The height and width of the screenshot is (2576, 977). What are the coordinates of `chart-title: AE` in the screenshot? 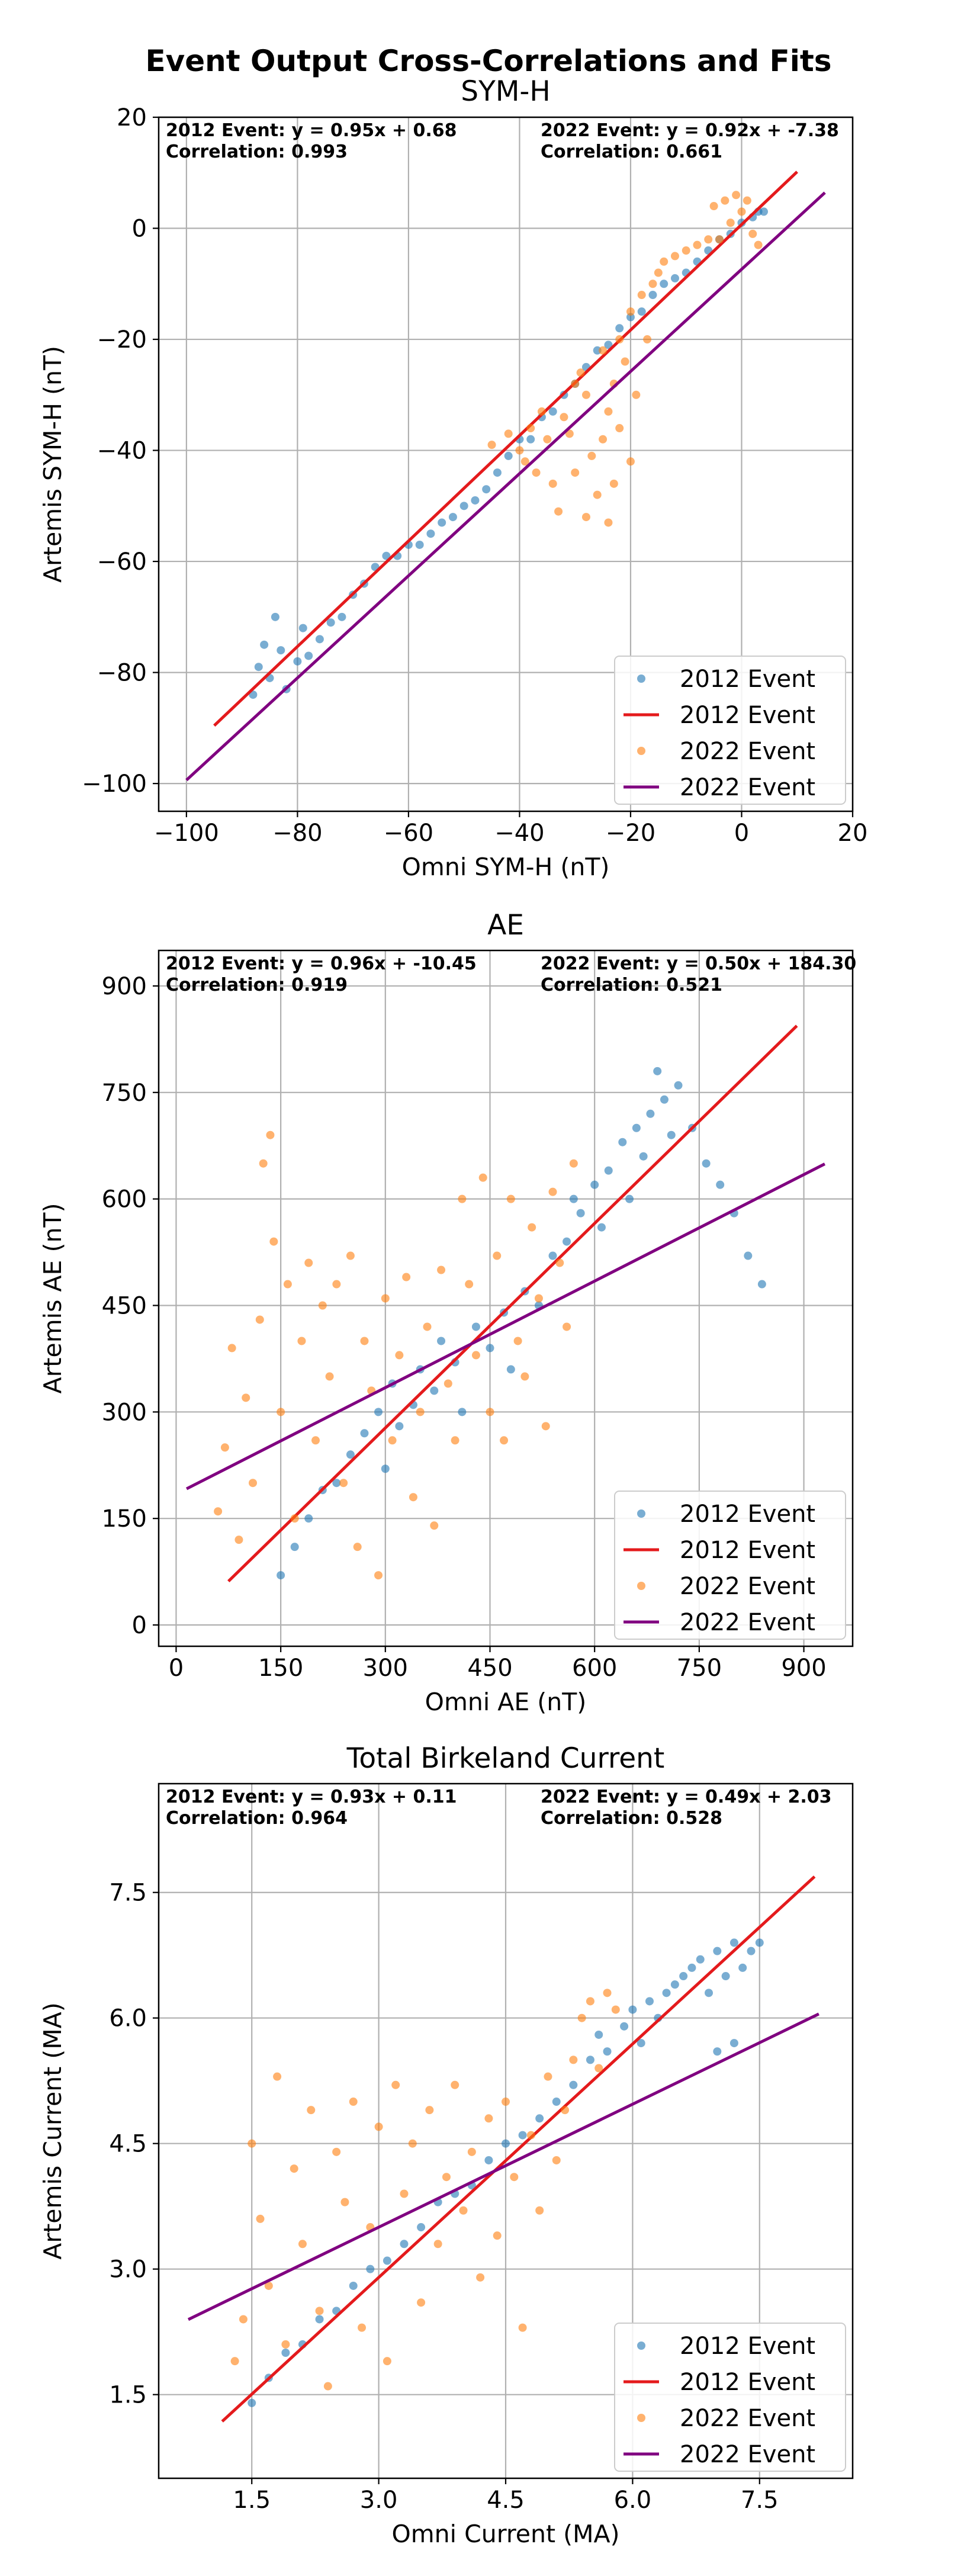 It's located at (506, 925).